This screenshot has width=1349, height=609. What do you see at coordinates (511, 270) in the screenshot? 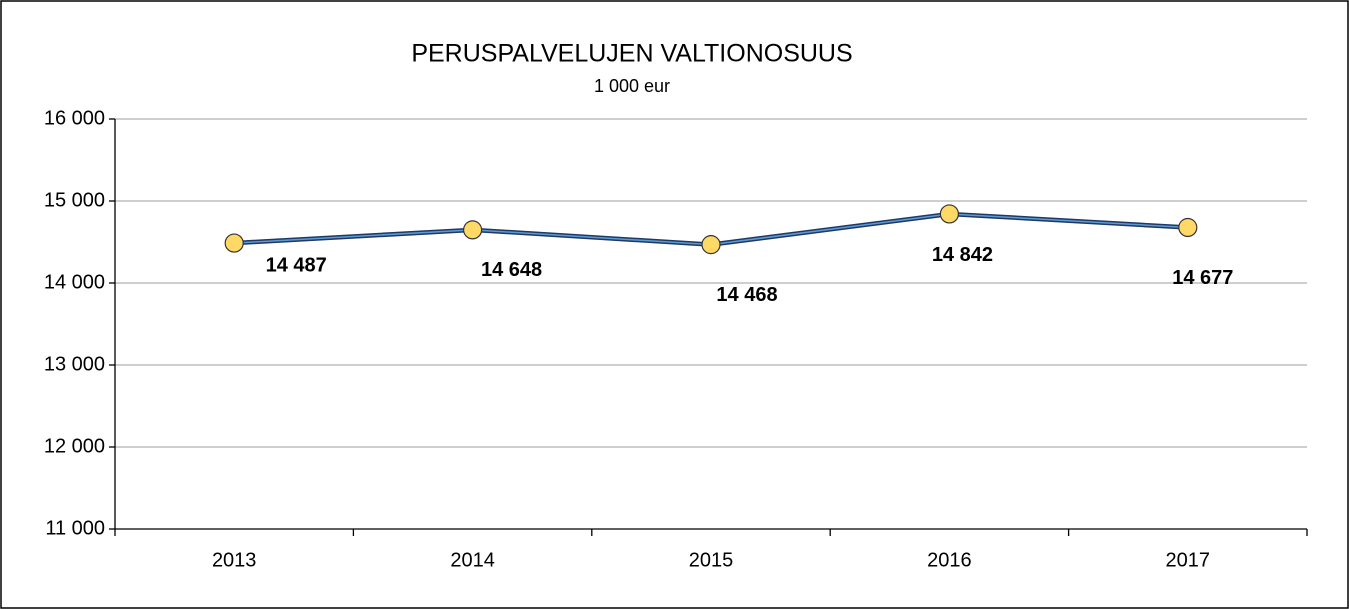
I see `data-label: 14 648` at bounding box center [511, 270].